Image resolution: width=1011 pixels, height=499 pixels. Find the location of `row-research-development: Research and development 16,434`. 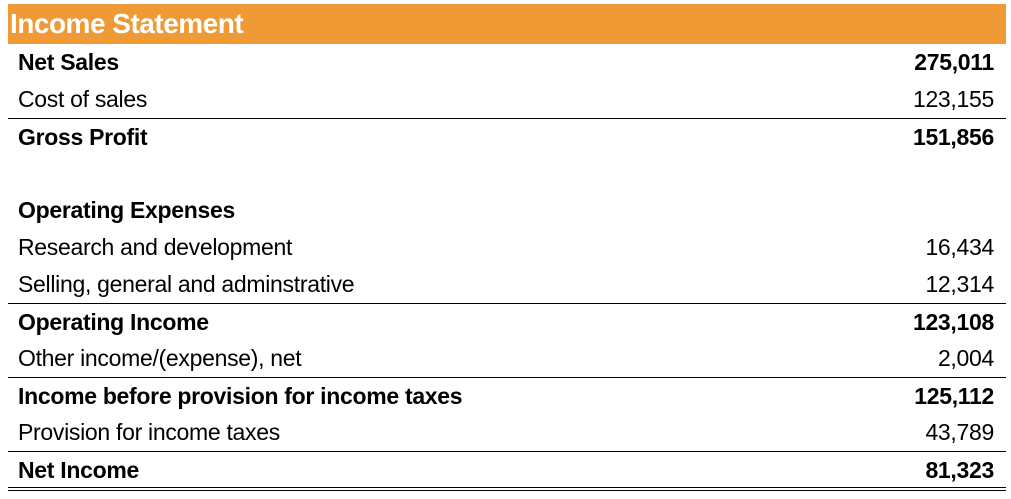

row-research-development: Research and development 16,434 is located at coordinates (507, 247).